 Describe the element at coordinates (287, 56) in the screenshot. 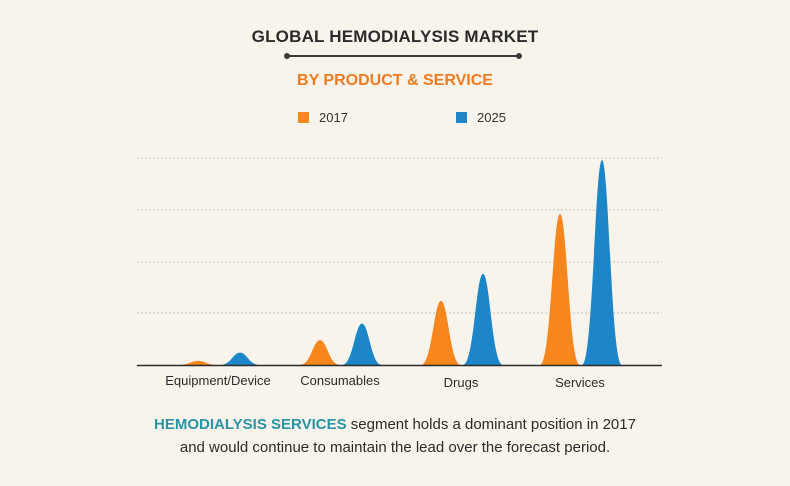

I see `divider-dot-left` at that location.